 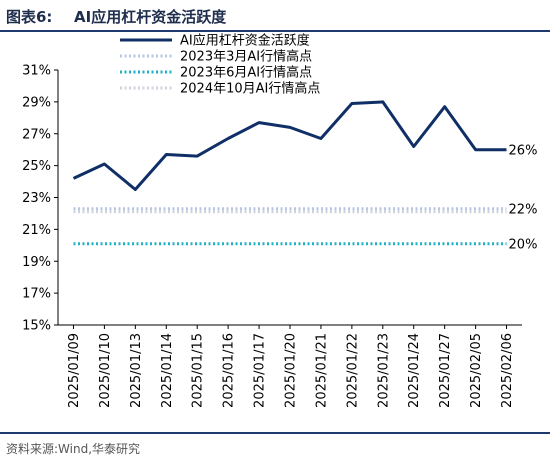 I want to click on x-tick-label: 2025/02/06, so click(x=507, y=370).